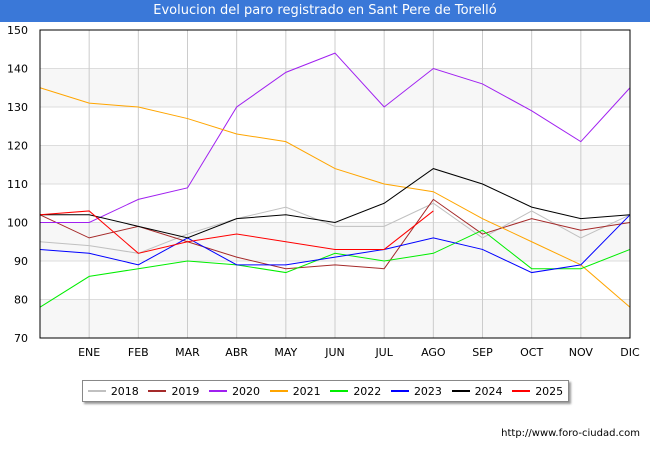 The height and width of the screenshot is (450, 650). I want to click on legend-label: 2022, so click(367, 391).